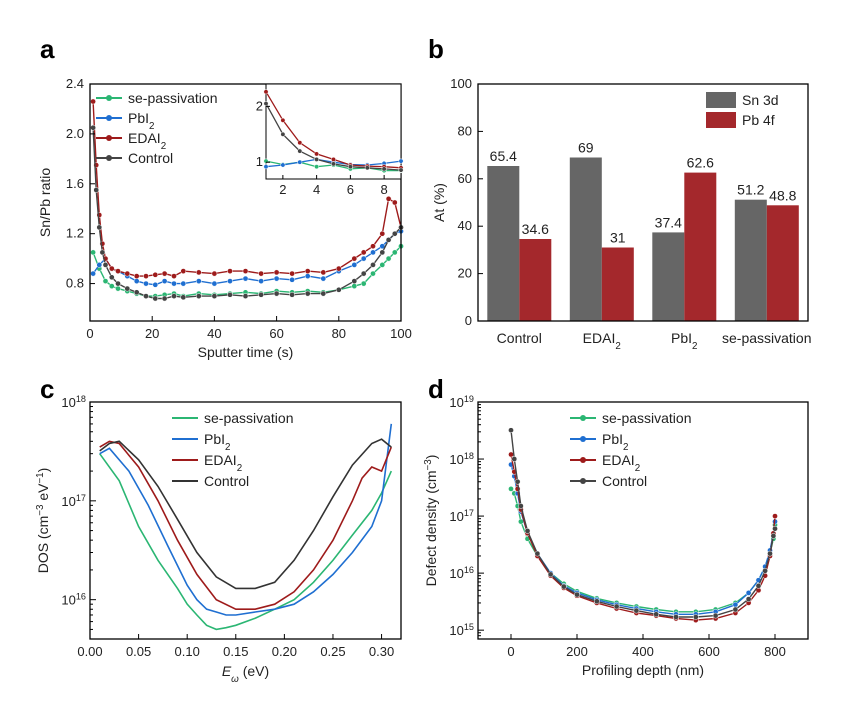 The height and width of the screenshot is (715, 845). What do you see at coordinates (431, 521) in the screenshot?
I see `d-y-axis-label: Defect density (cm−3)` at bounding box center [431, 521].